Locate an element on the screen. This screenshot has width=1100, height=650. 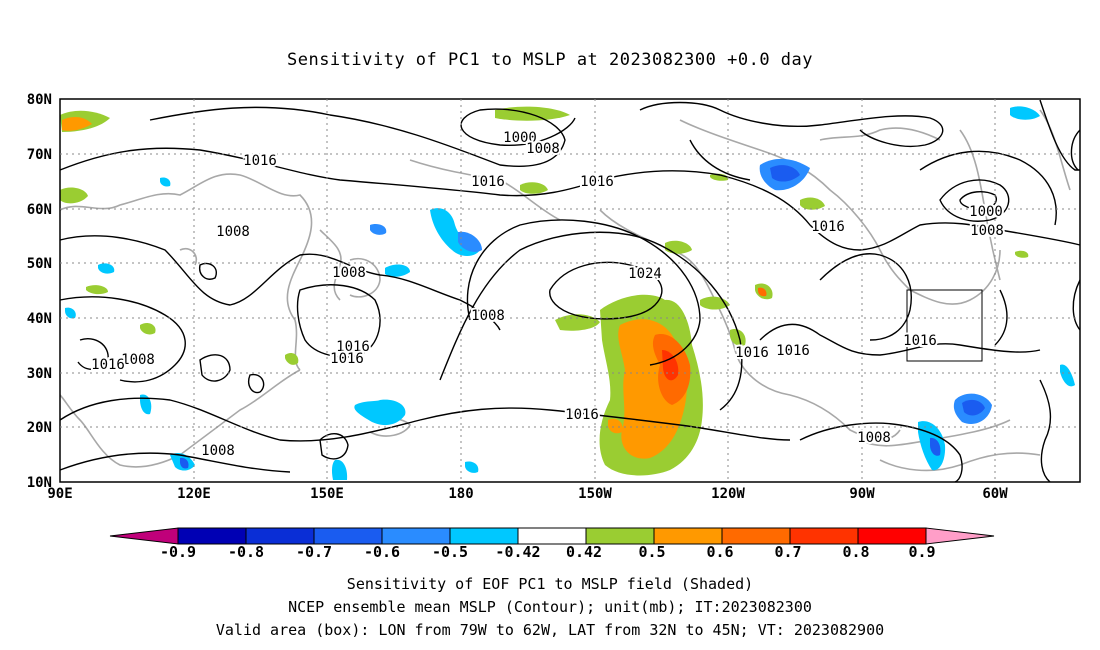
colorbar-label: -0.8 is located at coordinates (246, 552).